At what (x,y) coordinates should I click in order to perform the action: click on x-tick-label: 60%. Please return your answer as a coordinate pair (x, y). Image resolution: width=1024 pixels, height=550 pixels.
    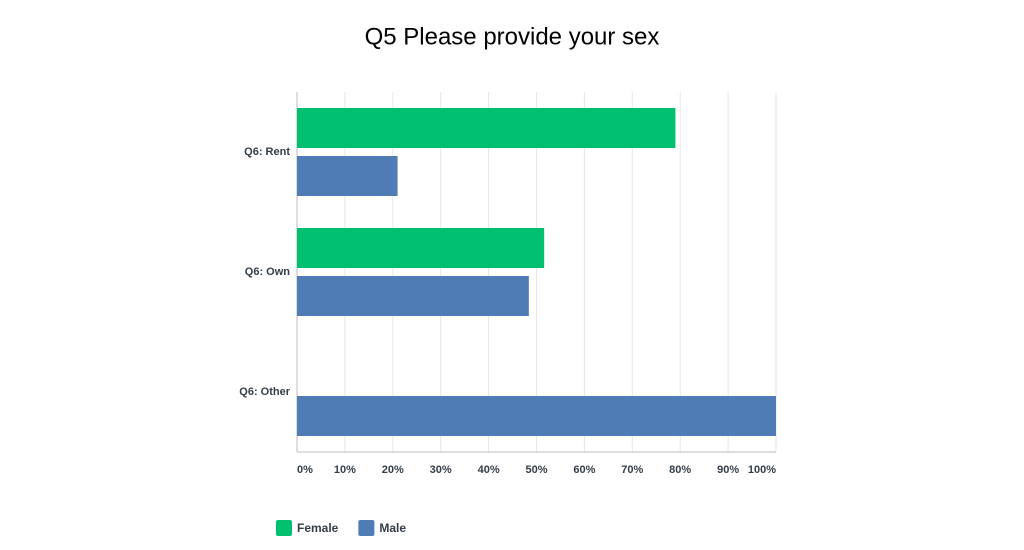
    Looking at the image, I should click on (584, 470).